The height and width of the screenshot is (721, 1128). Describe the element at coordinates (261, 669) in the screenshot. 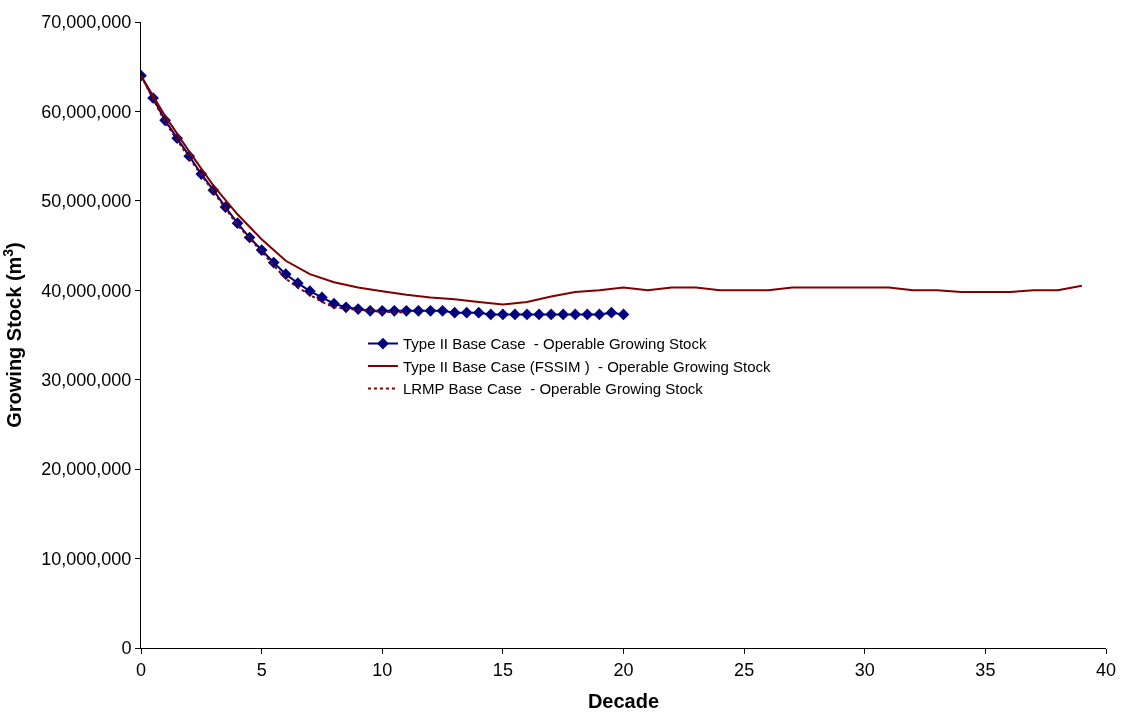

I see `x-tick-label: 5` at that location.